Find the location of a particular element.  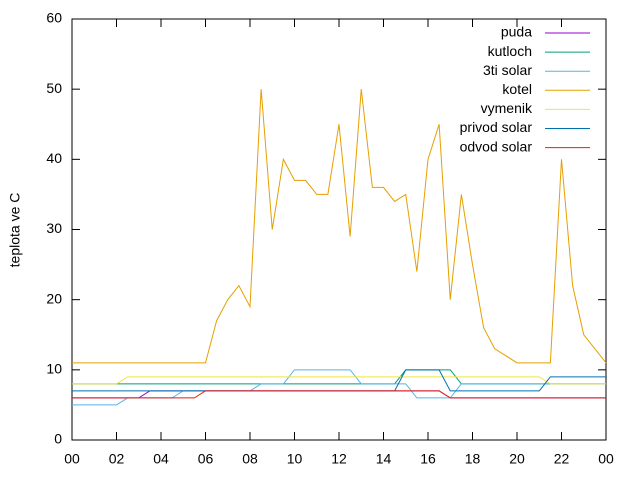

x-tick-label: 18 is located at coordinates (473, 459).